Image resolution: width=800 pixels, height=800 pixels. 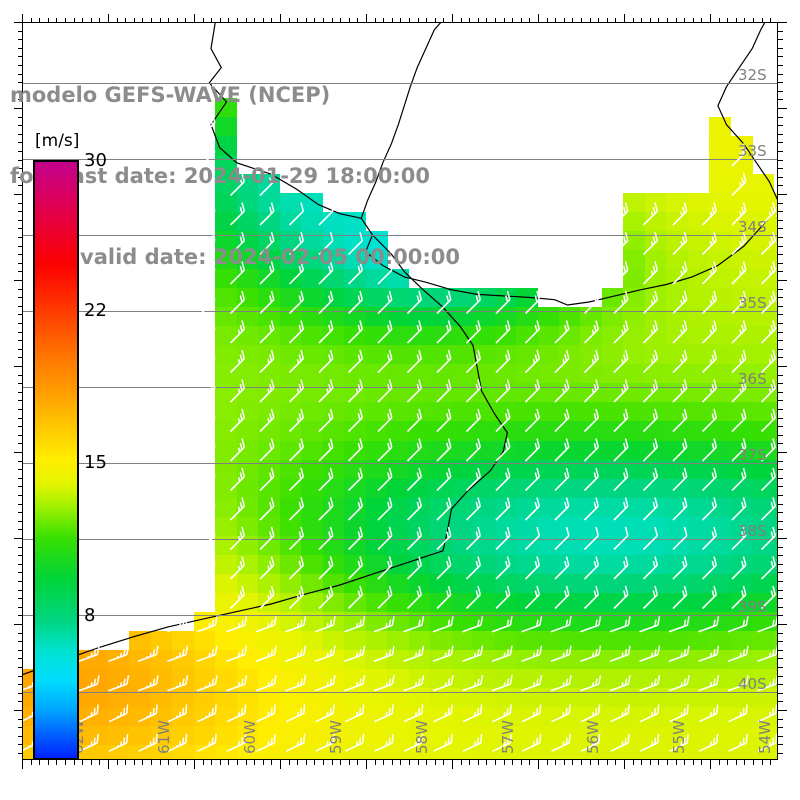 What do you see at coordinates (752, 150) in the screenshot?
I see `latitude-label: 33S` at bounding box center [752, 150].